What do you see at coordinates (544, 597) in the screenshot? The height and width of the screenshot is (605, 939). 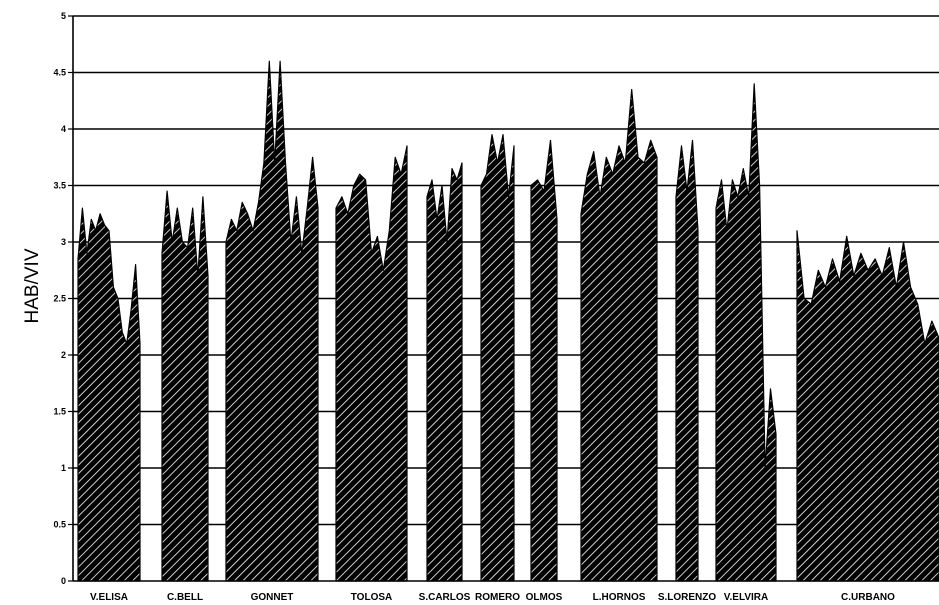 I see `x-tick-label: OLMOS` at bounding box center [544, 597].